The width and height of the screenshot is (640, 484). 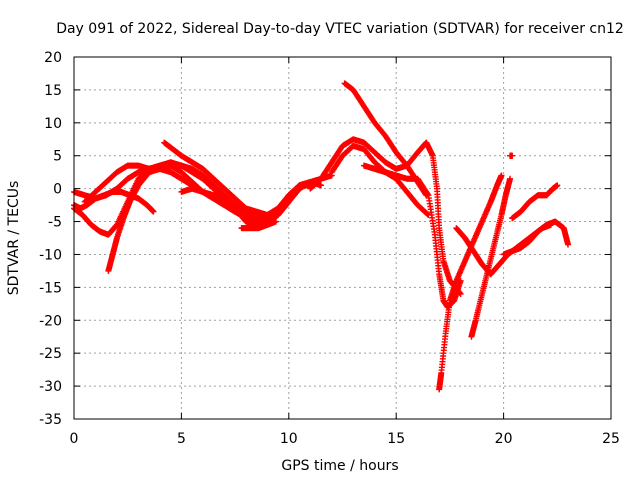 I want to click on y-tick-label: -20, so click(x=50, y=321).